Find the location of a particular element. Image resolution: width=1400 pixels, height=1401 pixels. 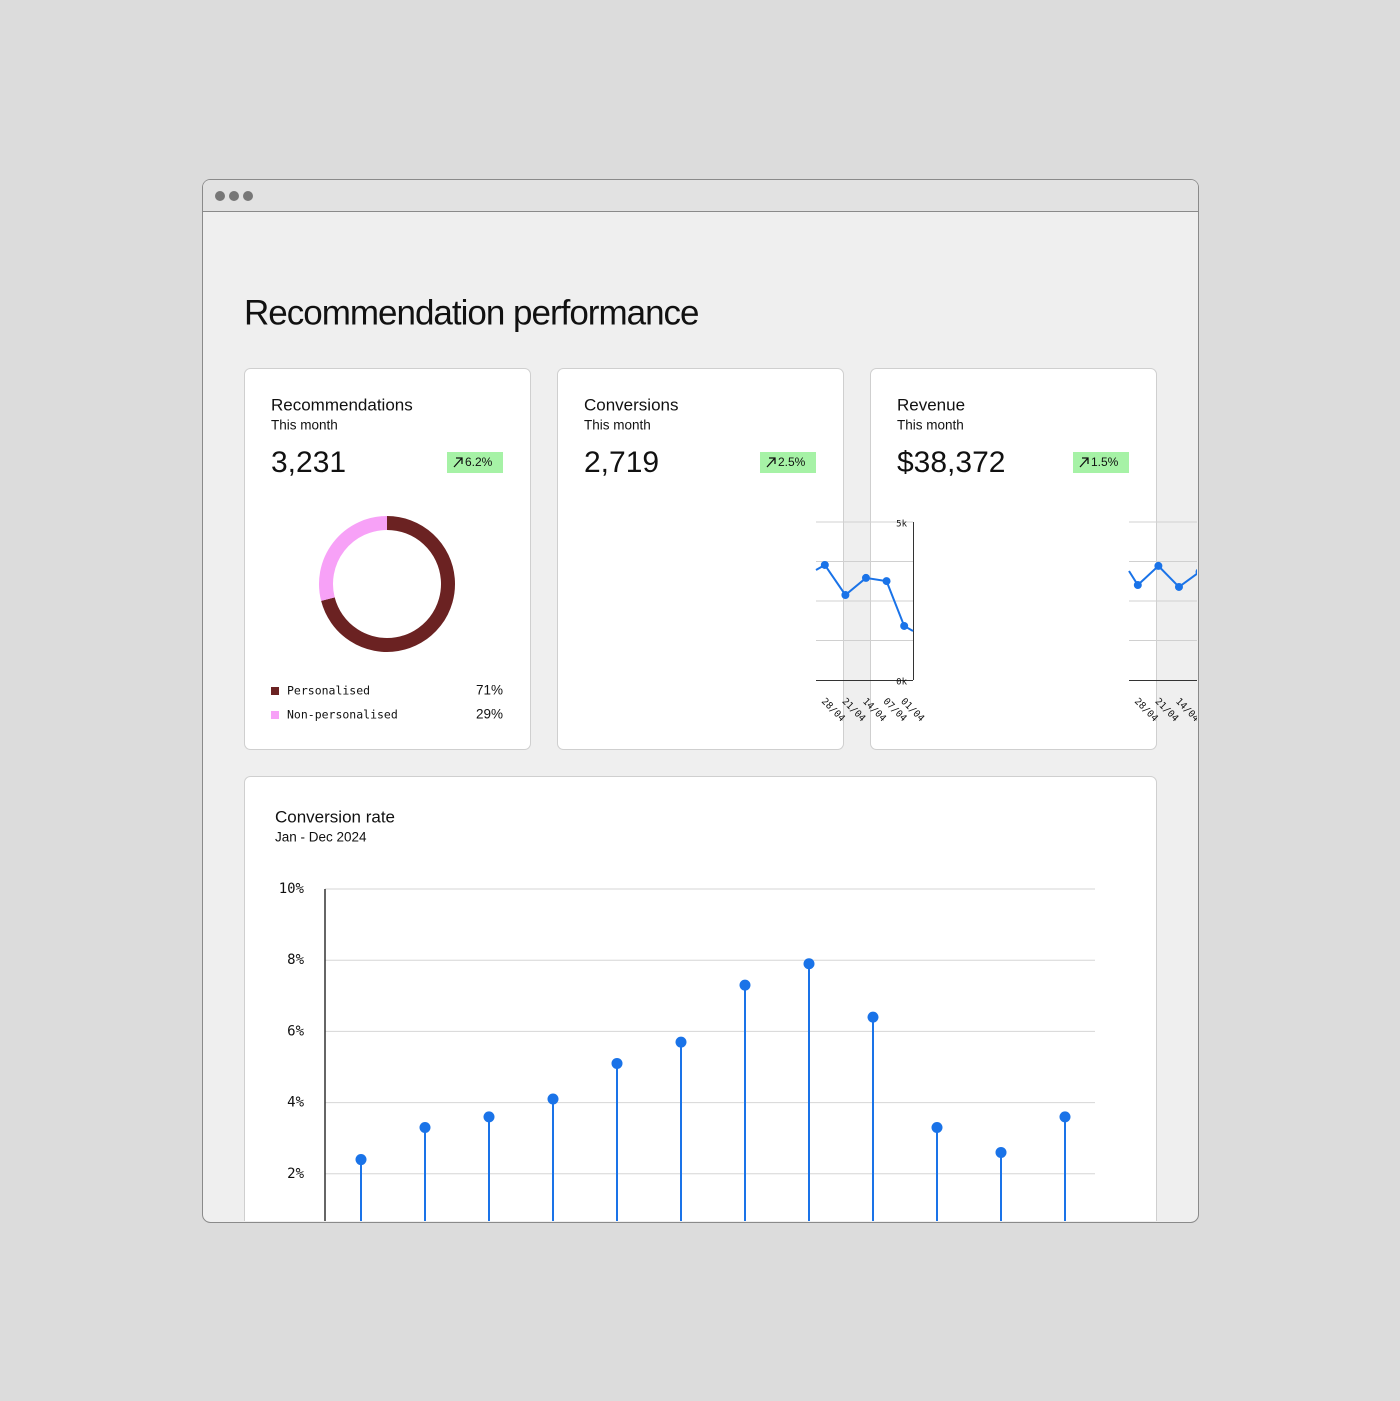

y-tick-label: 8% is located at coordinates (295, 960).